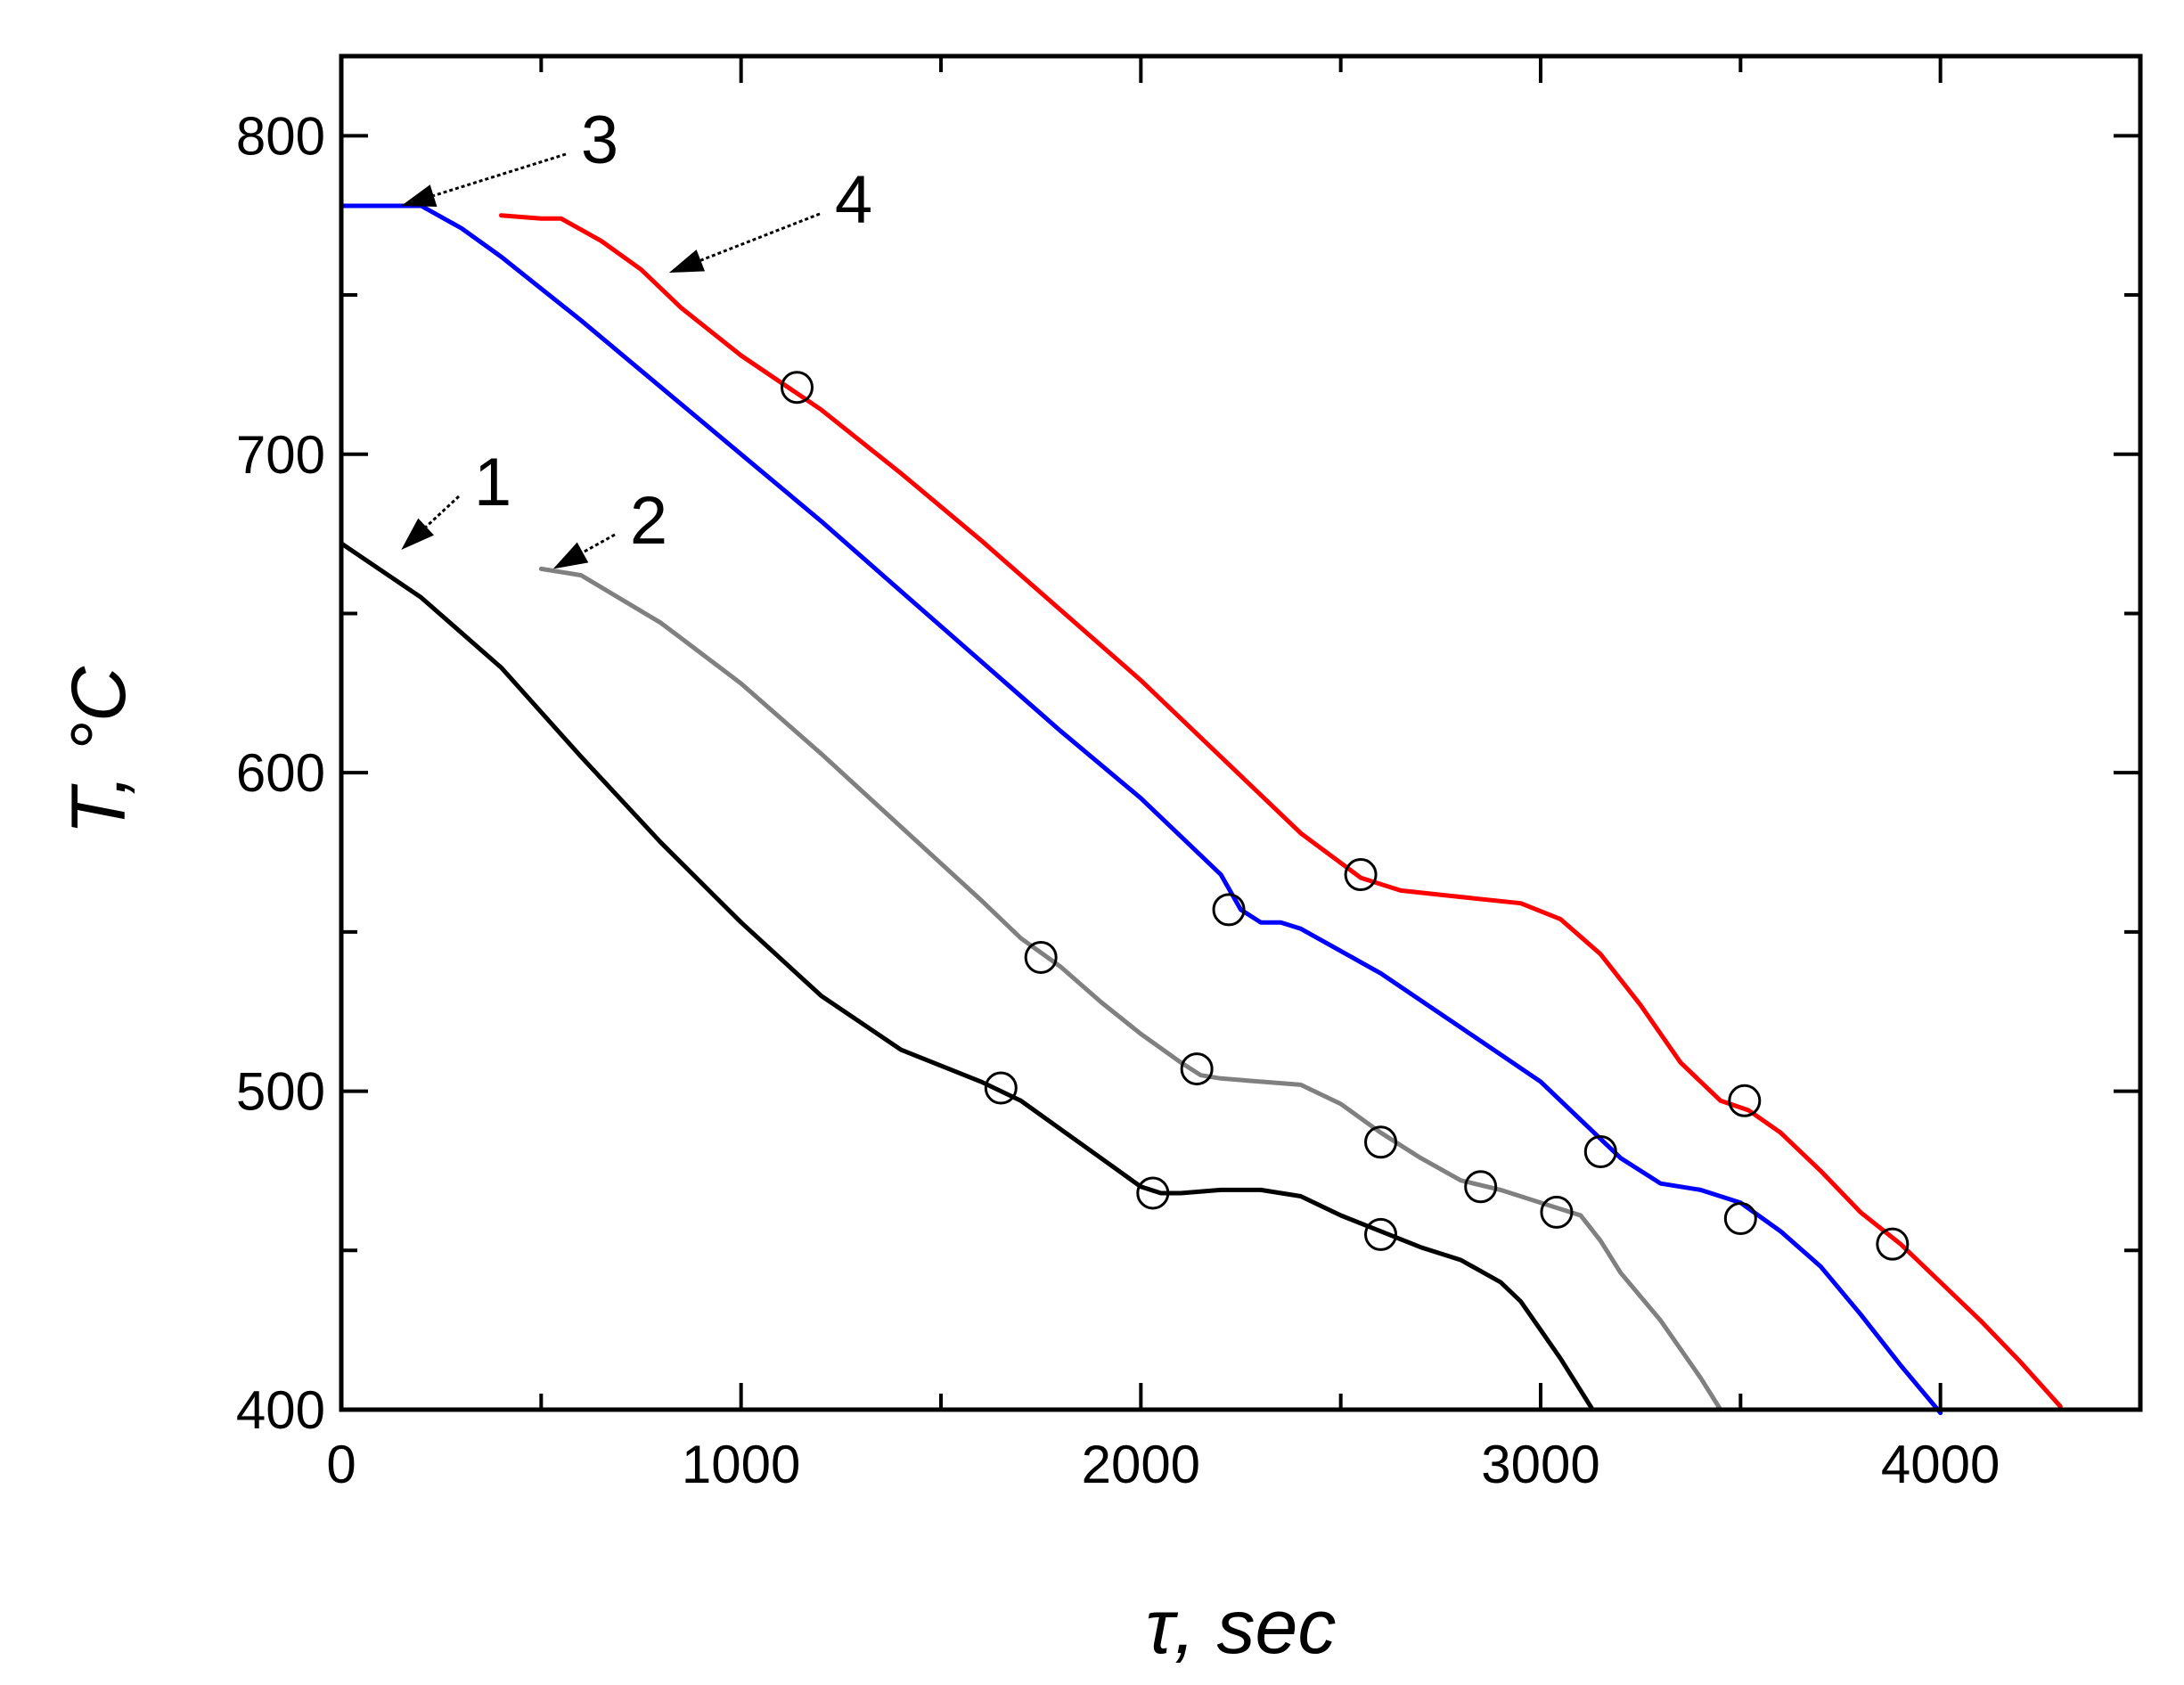  I want to click on y-tick-label: 400, so click(280, 1410).